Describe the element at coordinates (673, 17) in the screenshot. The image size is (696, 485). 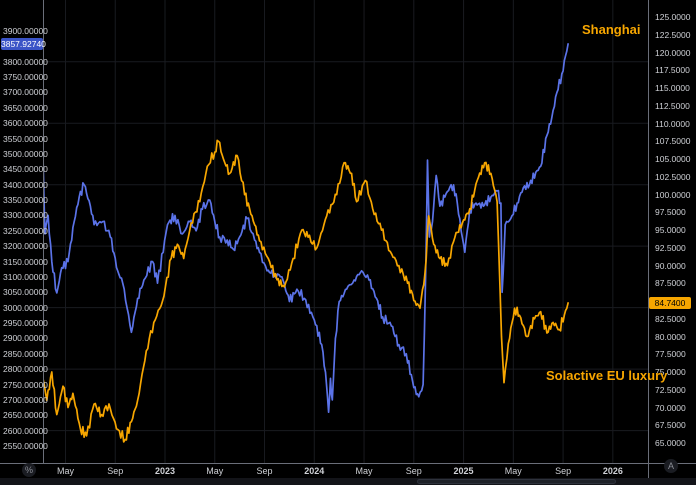
I see `right-axis-price-label: 125.0000` at that location.